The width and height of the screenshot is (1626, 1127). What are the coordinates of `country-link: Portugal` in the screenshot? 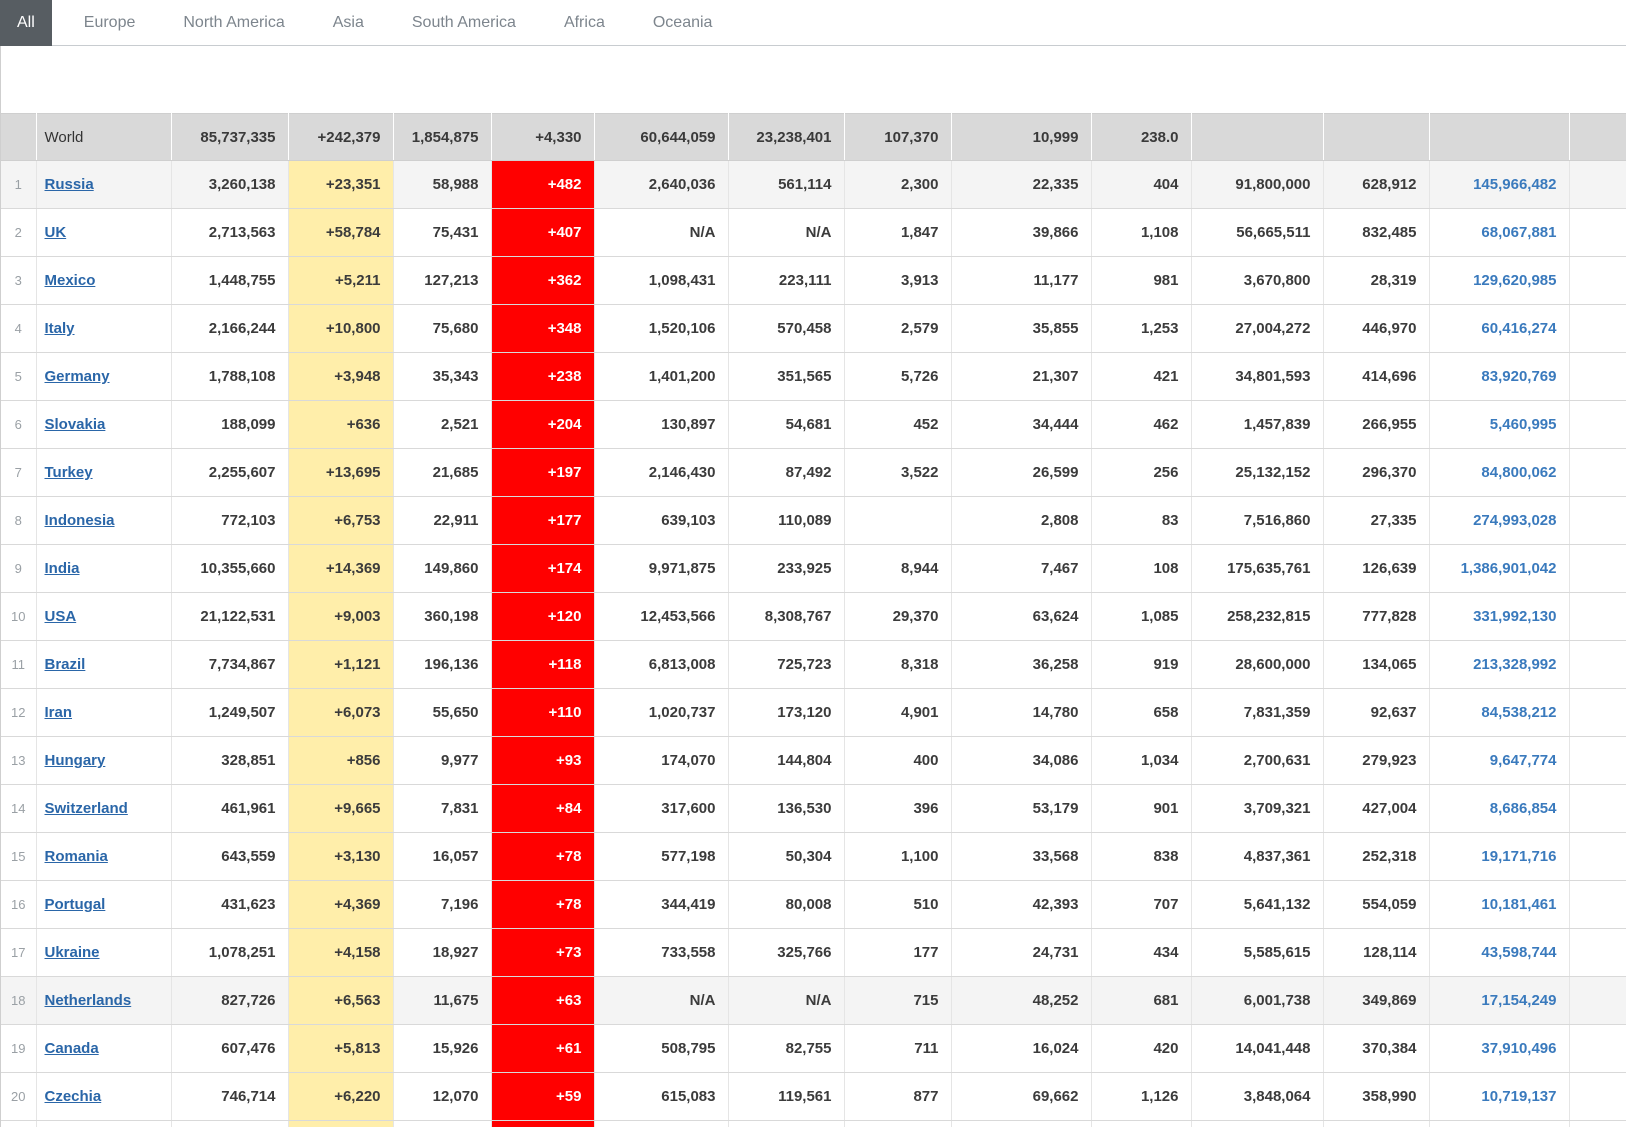 It's located at (75, 904).